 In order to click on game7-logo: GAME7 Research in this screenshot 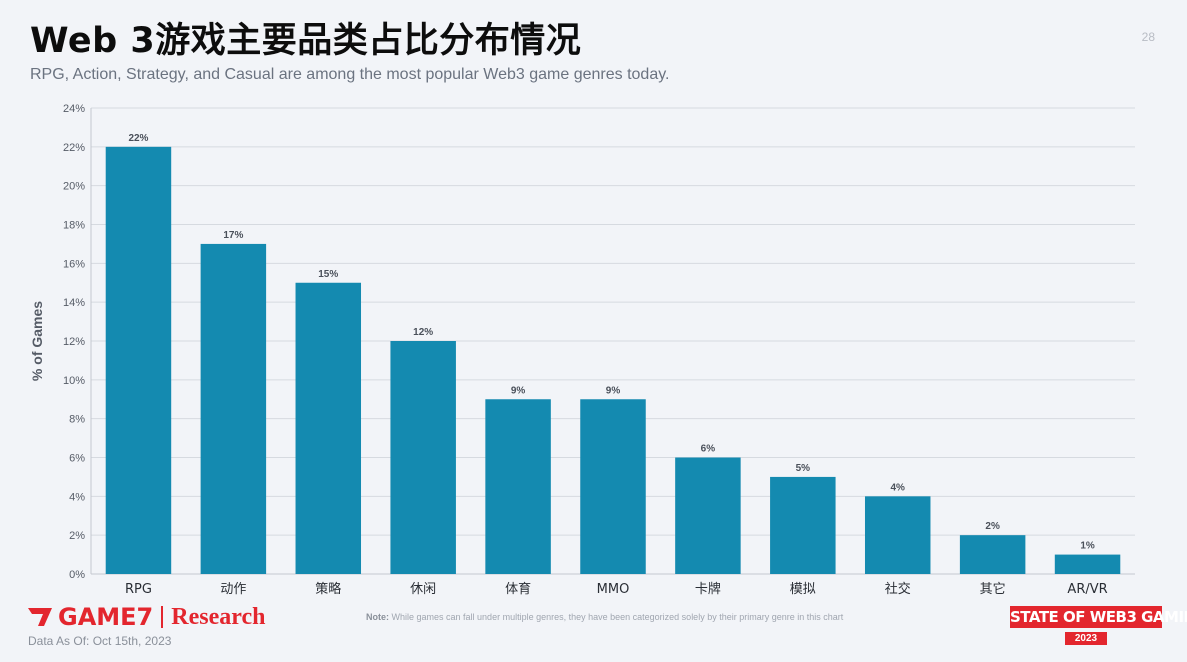, I will do `click(146, 617)`.